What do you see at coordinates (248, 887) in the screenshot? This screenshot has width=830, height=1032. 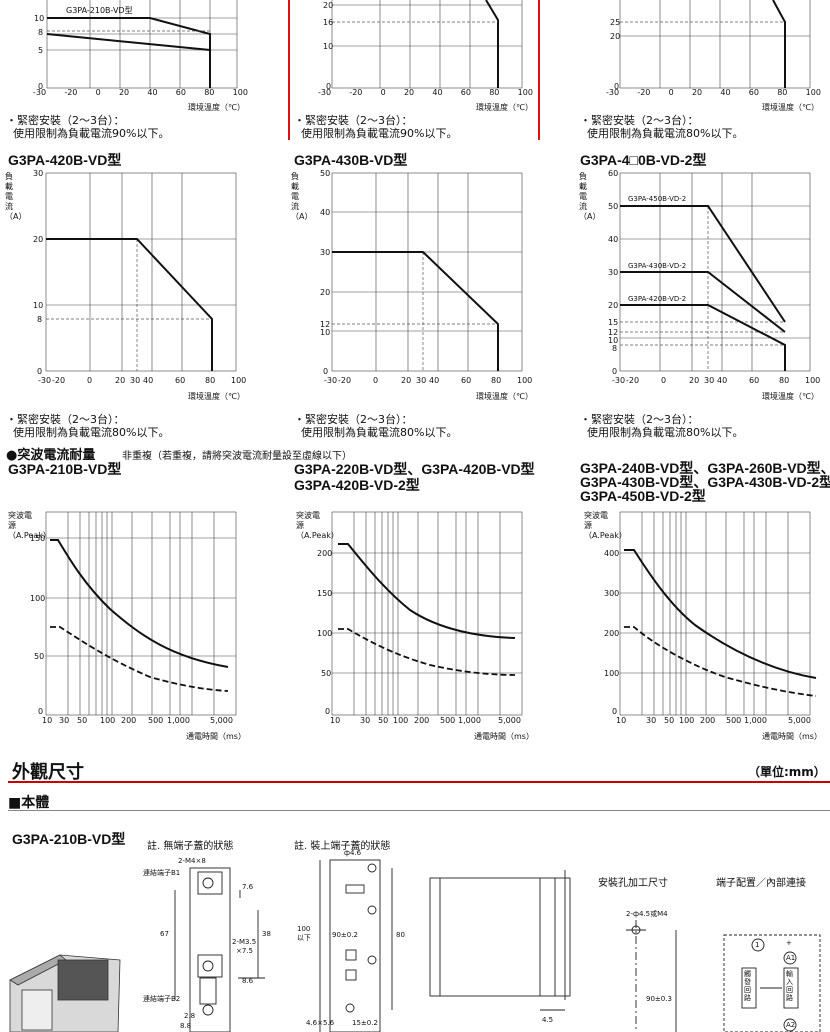 I see `dim-76: 7.6` at bounding box center [248, 887].